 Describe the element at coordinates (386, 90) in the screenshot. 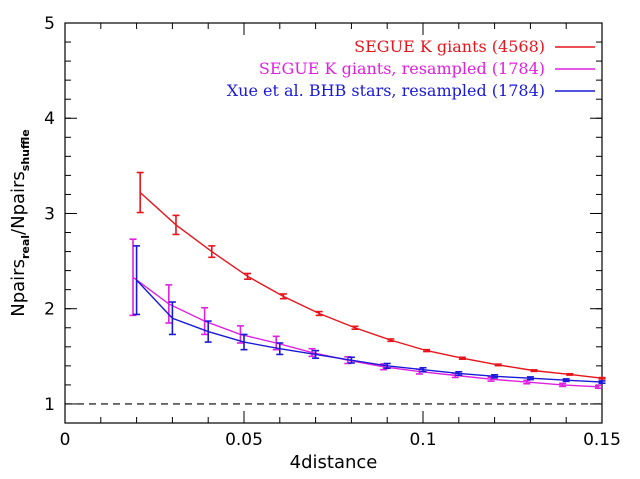

I see `legend-entry: Xue et al. BHB stars, resampled (1784)` at that location.